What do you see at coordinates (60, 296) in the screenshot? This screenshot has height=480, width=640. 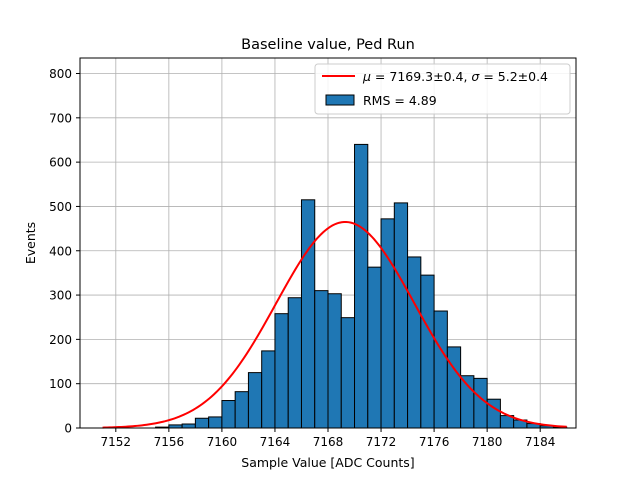 I see `y-tick-label: 300` at bounding box center [60, 296].